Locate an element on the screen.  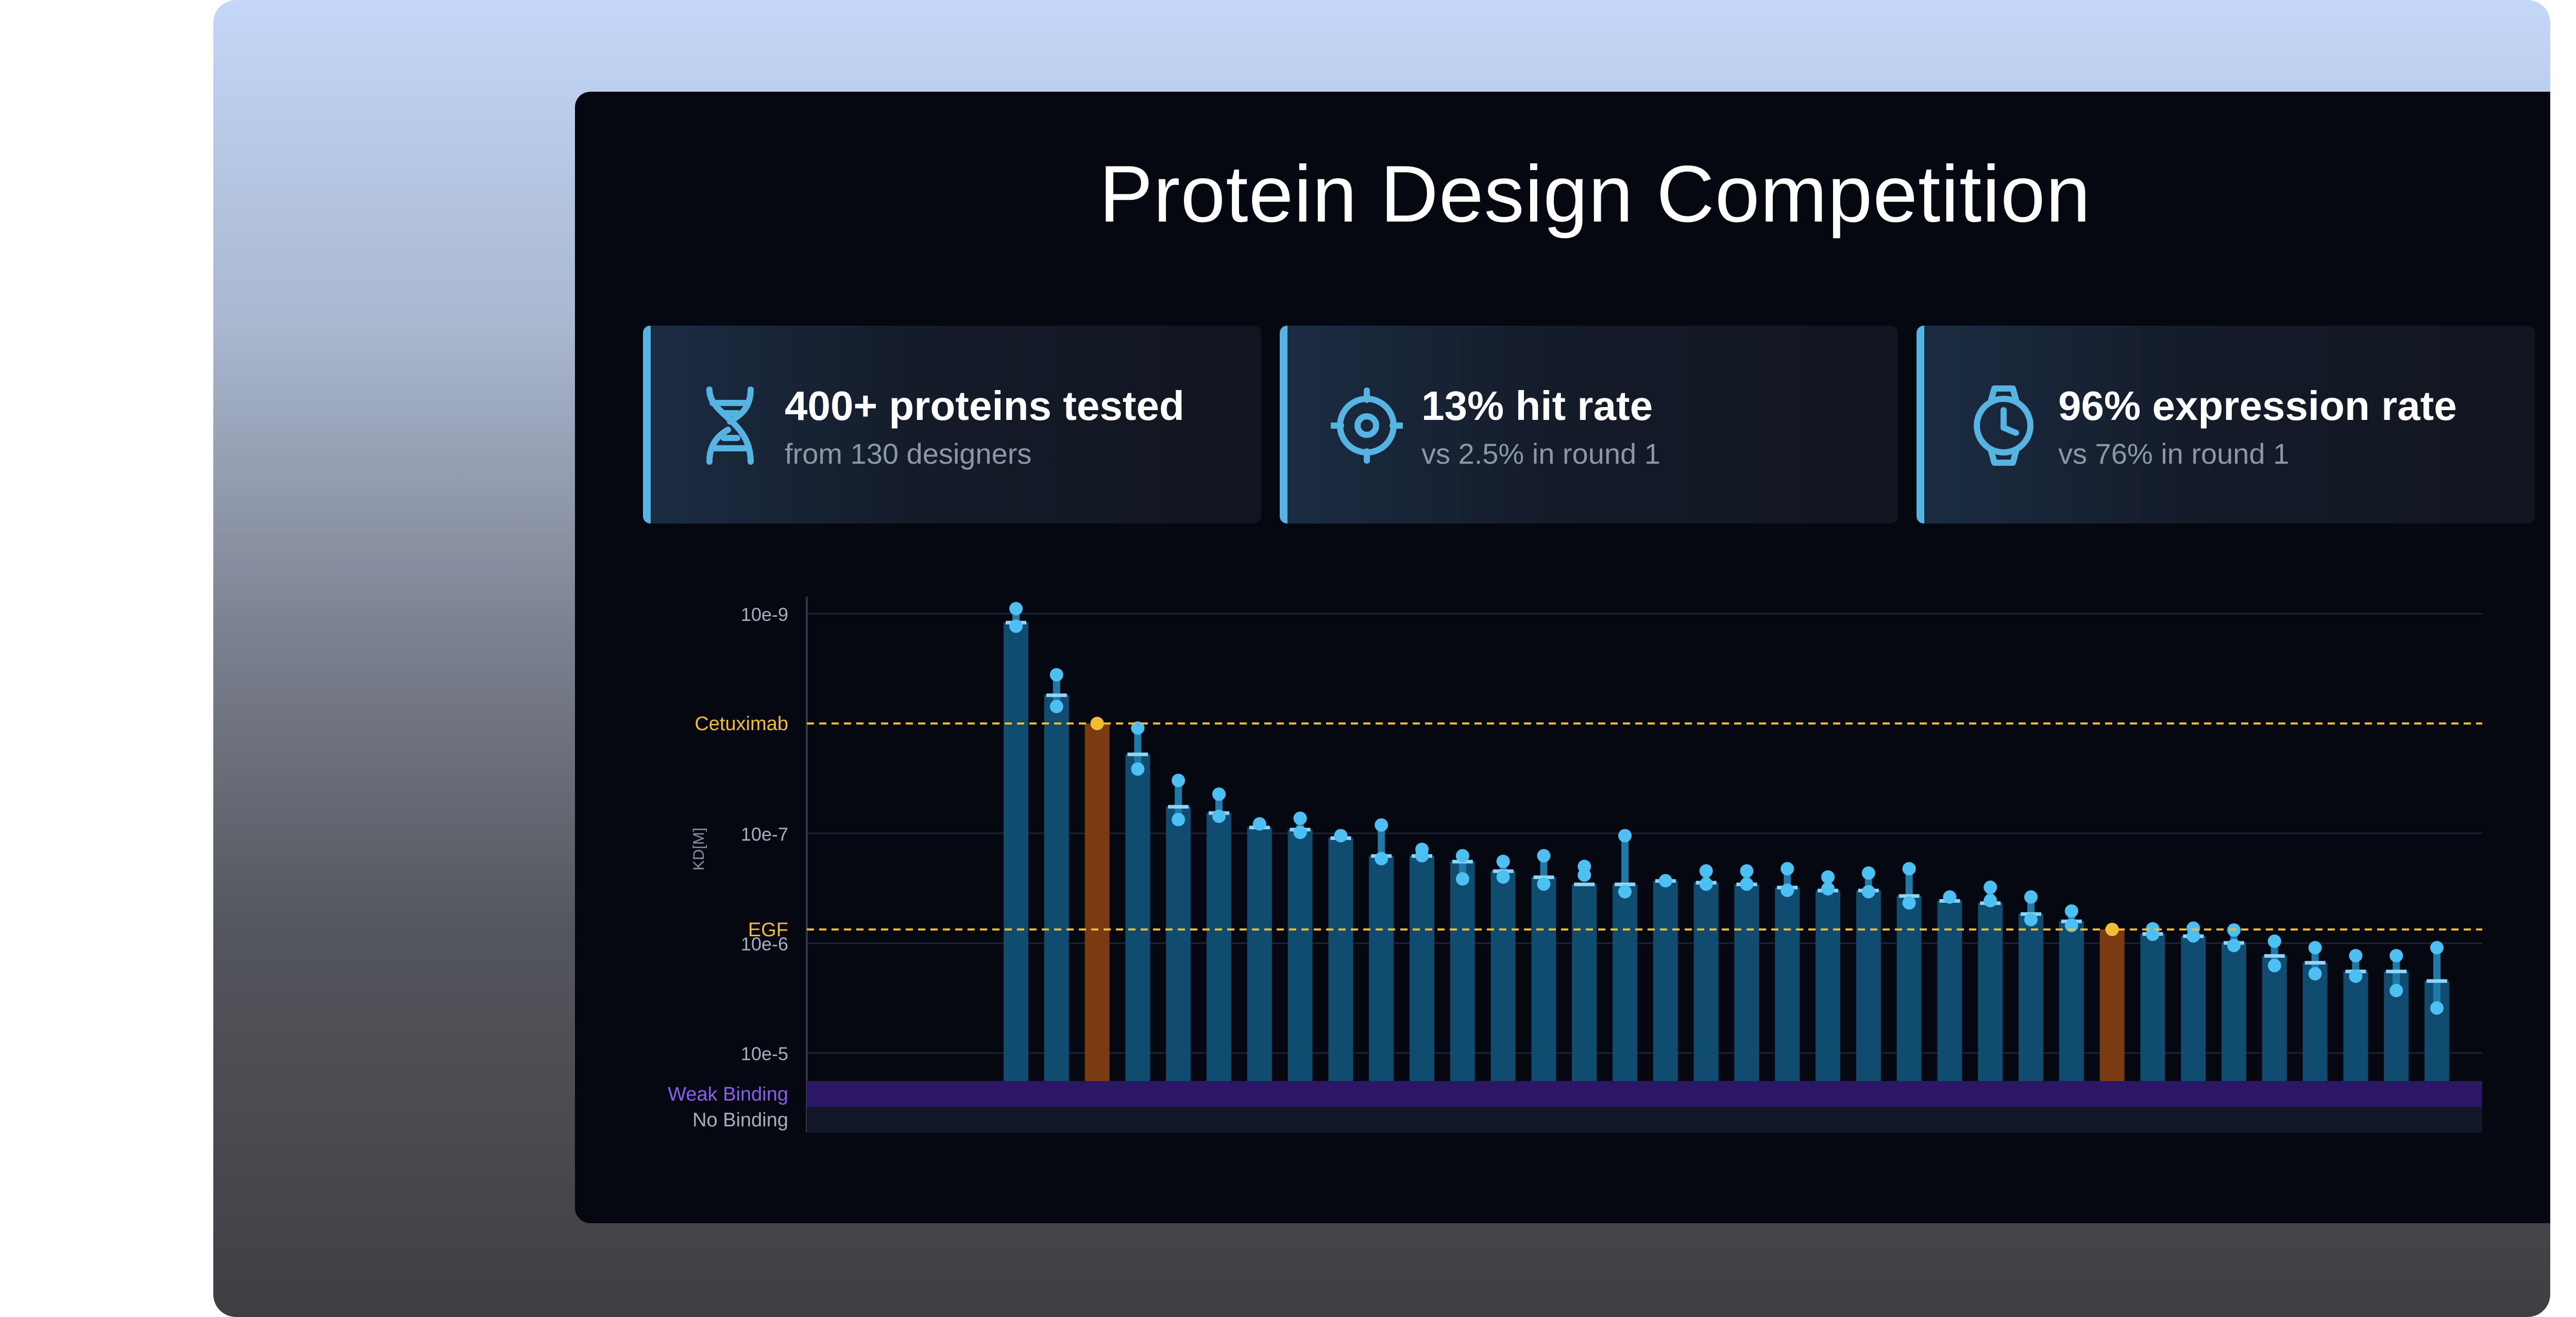
weak-binding-label: Weak Binding is located at coordinates (728, 1094).